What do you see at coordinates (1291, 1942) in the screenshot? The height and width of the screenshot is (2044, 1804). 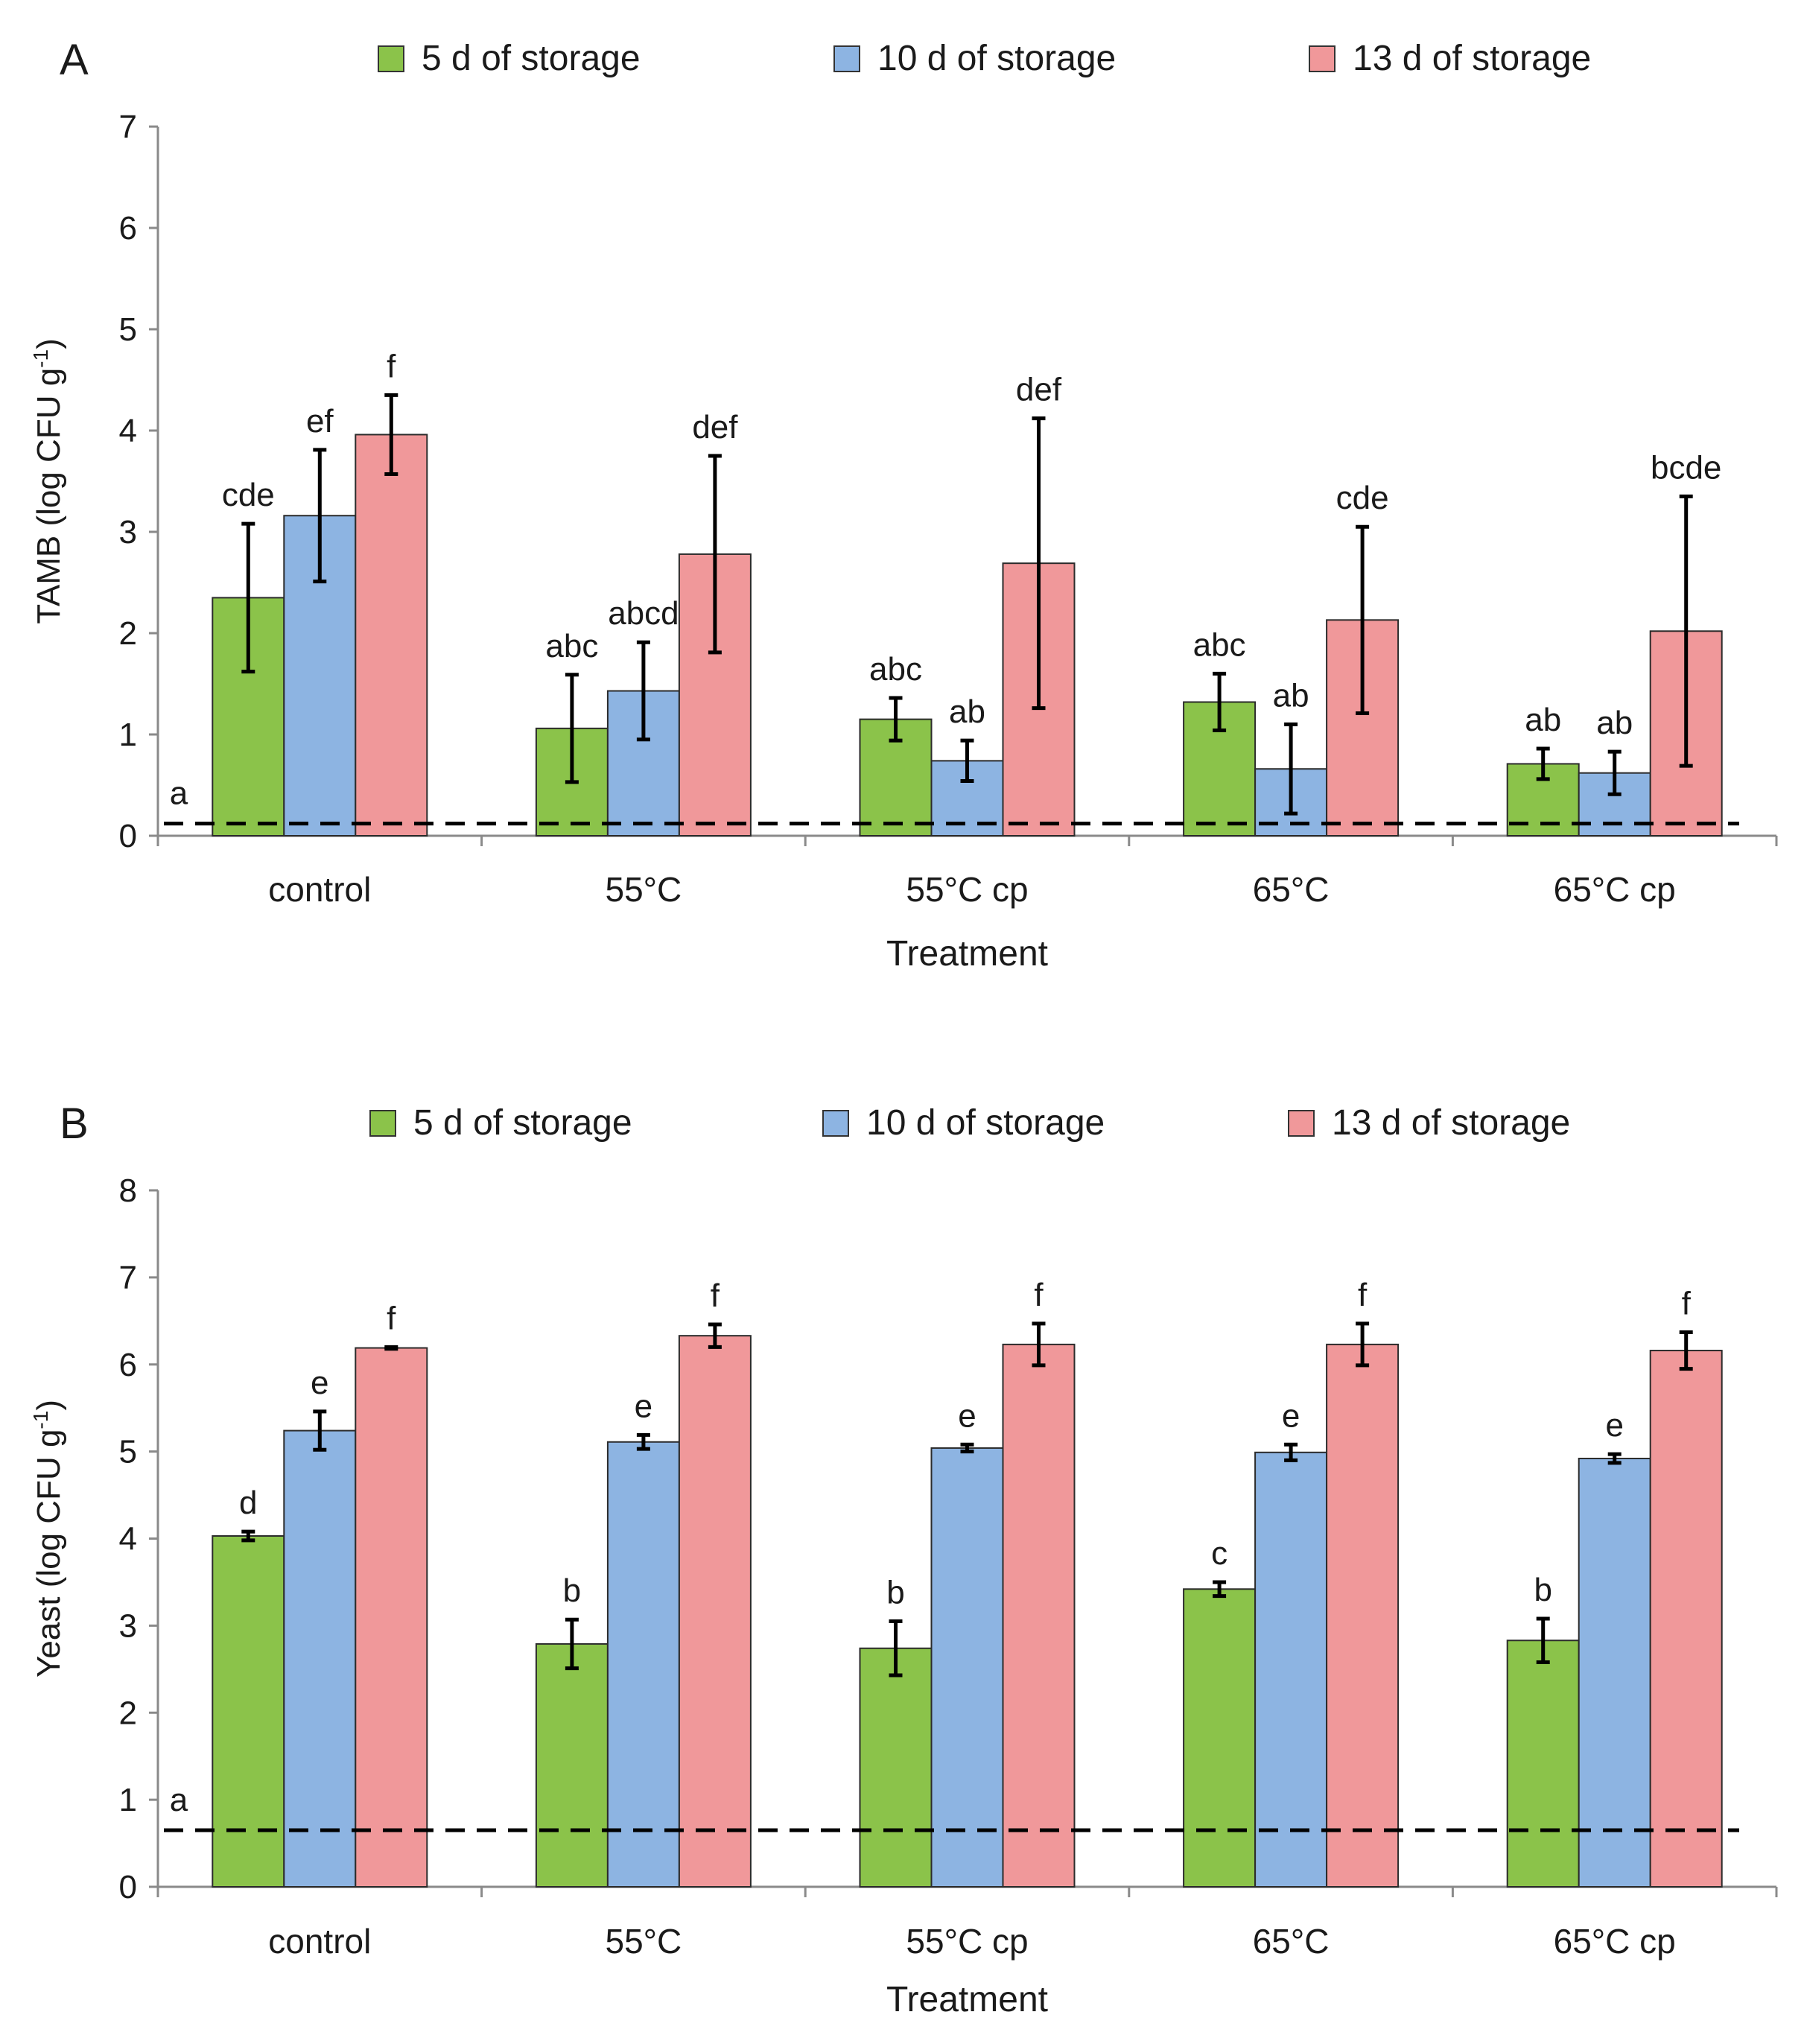 I see `x-tick-label: 65°C` at bounding box center [1291, 1942].